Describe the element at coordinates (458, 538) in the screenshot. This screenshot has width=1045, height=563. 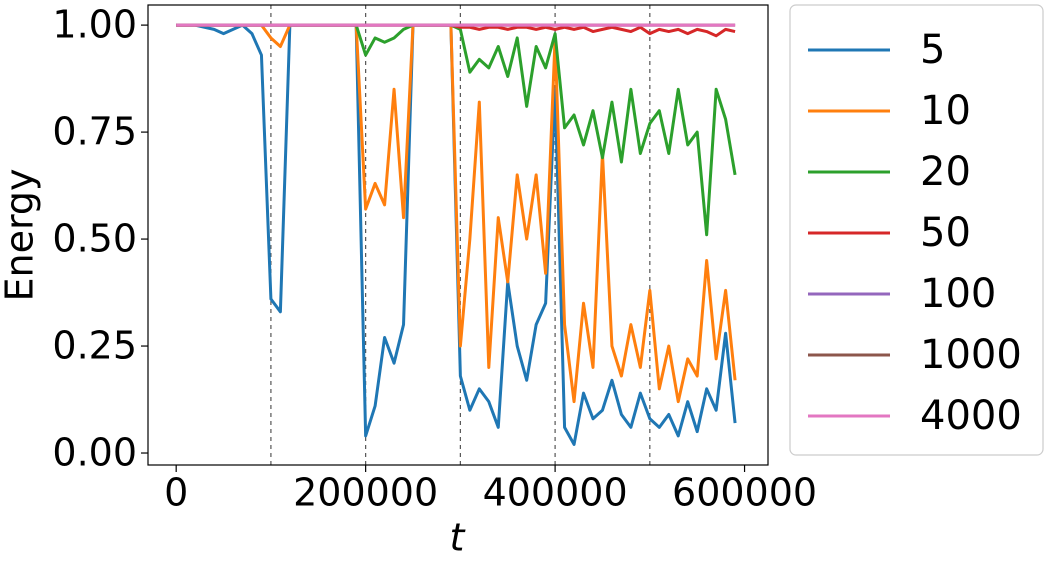
I see `x-axis-label: t` at that location.